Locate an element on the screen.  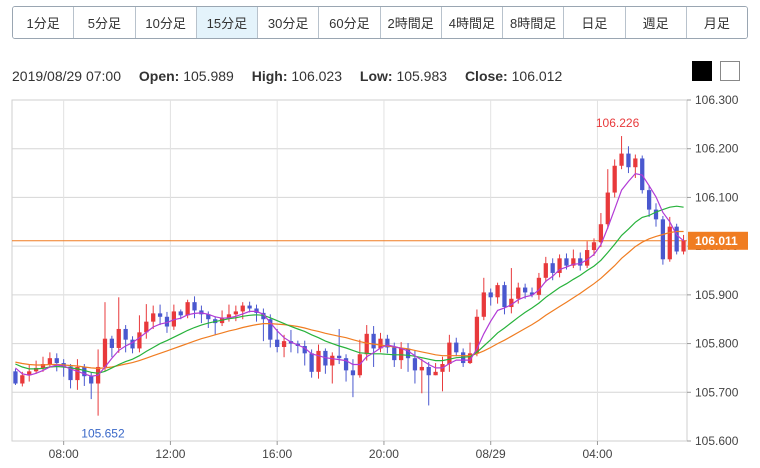
dark-theme-button is located at coordinates (702, 71).